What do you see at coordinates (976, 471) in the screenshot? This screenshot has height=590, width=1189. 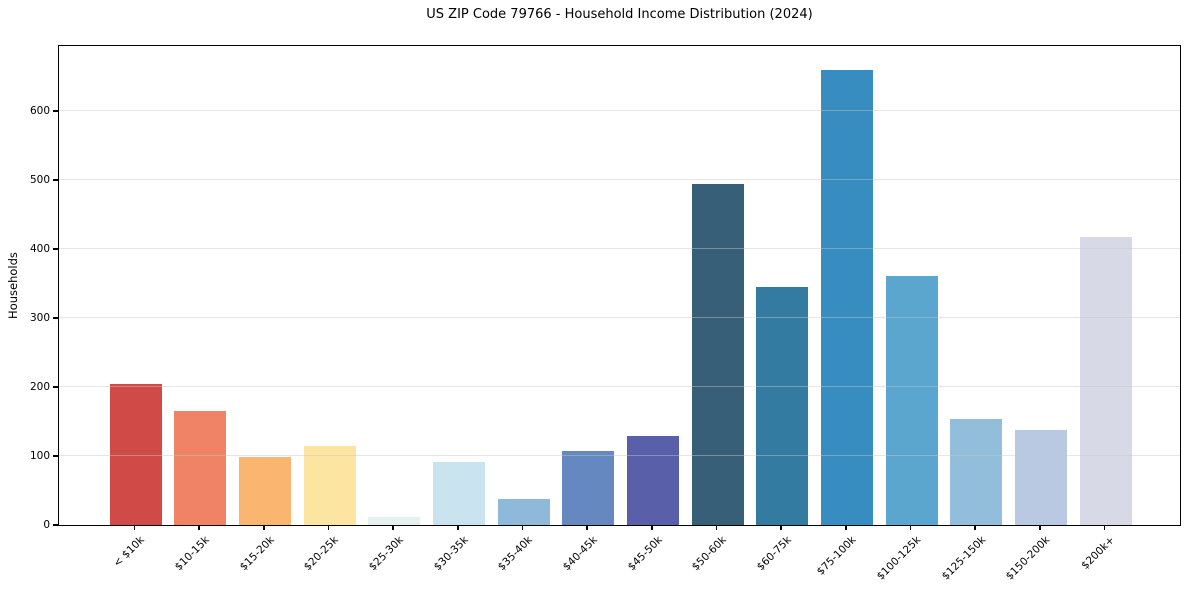 I see `bar-$125-150k` at bounding box center [976, 471].